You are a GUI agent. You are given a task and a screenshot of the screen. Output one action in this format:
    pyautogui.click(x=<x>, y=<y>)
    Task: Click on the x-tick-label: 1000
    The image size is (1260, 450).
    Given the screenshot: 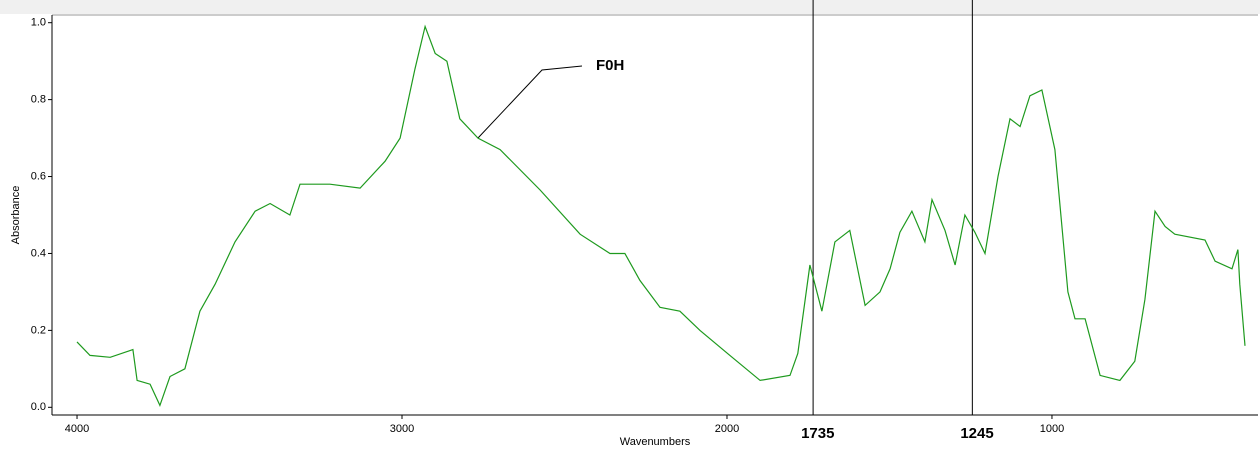 What is the action you would take?
    pyautogui.click(x=1052, y=429)
    